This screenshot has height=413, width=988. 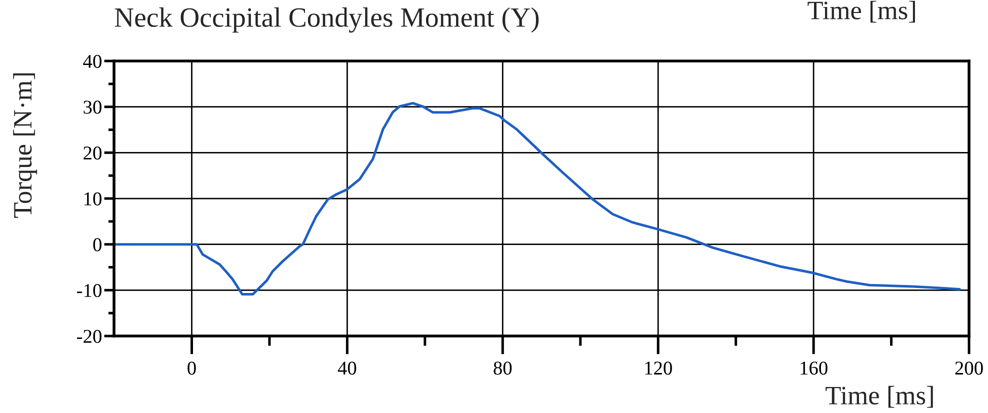 I want to click on x-tick-label: 120, so click(x=658, y=368).